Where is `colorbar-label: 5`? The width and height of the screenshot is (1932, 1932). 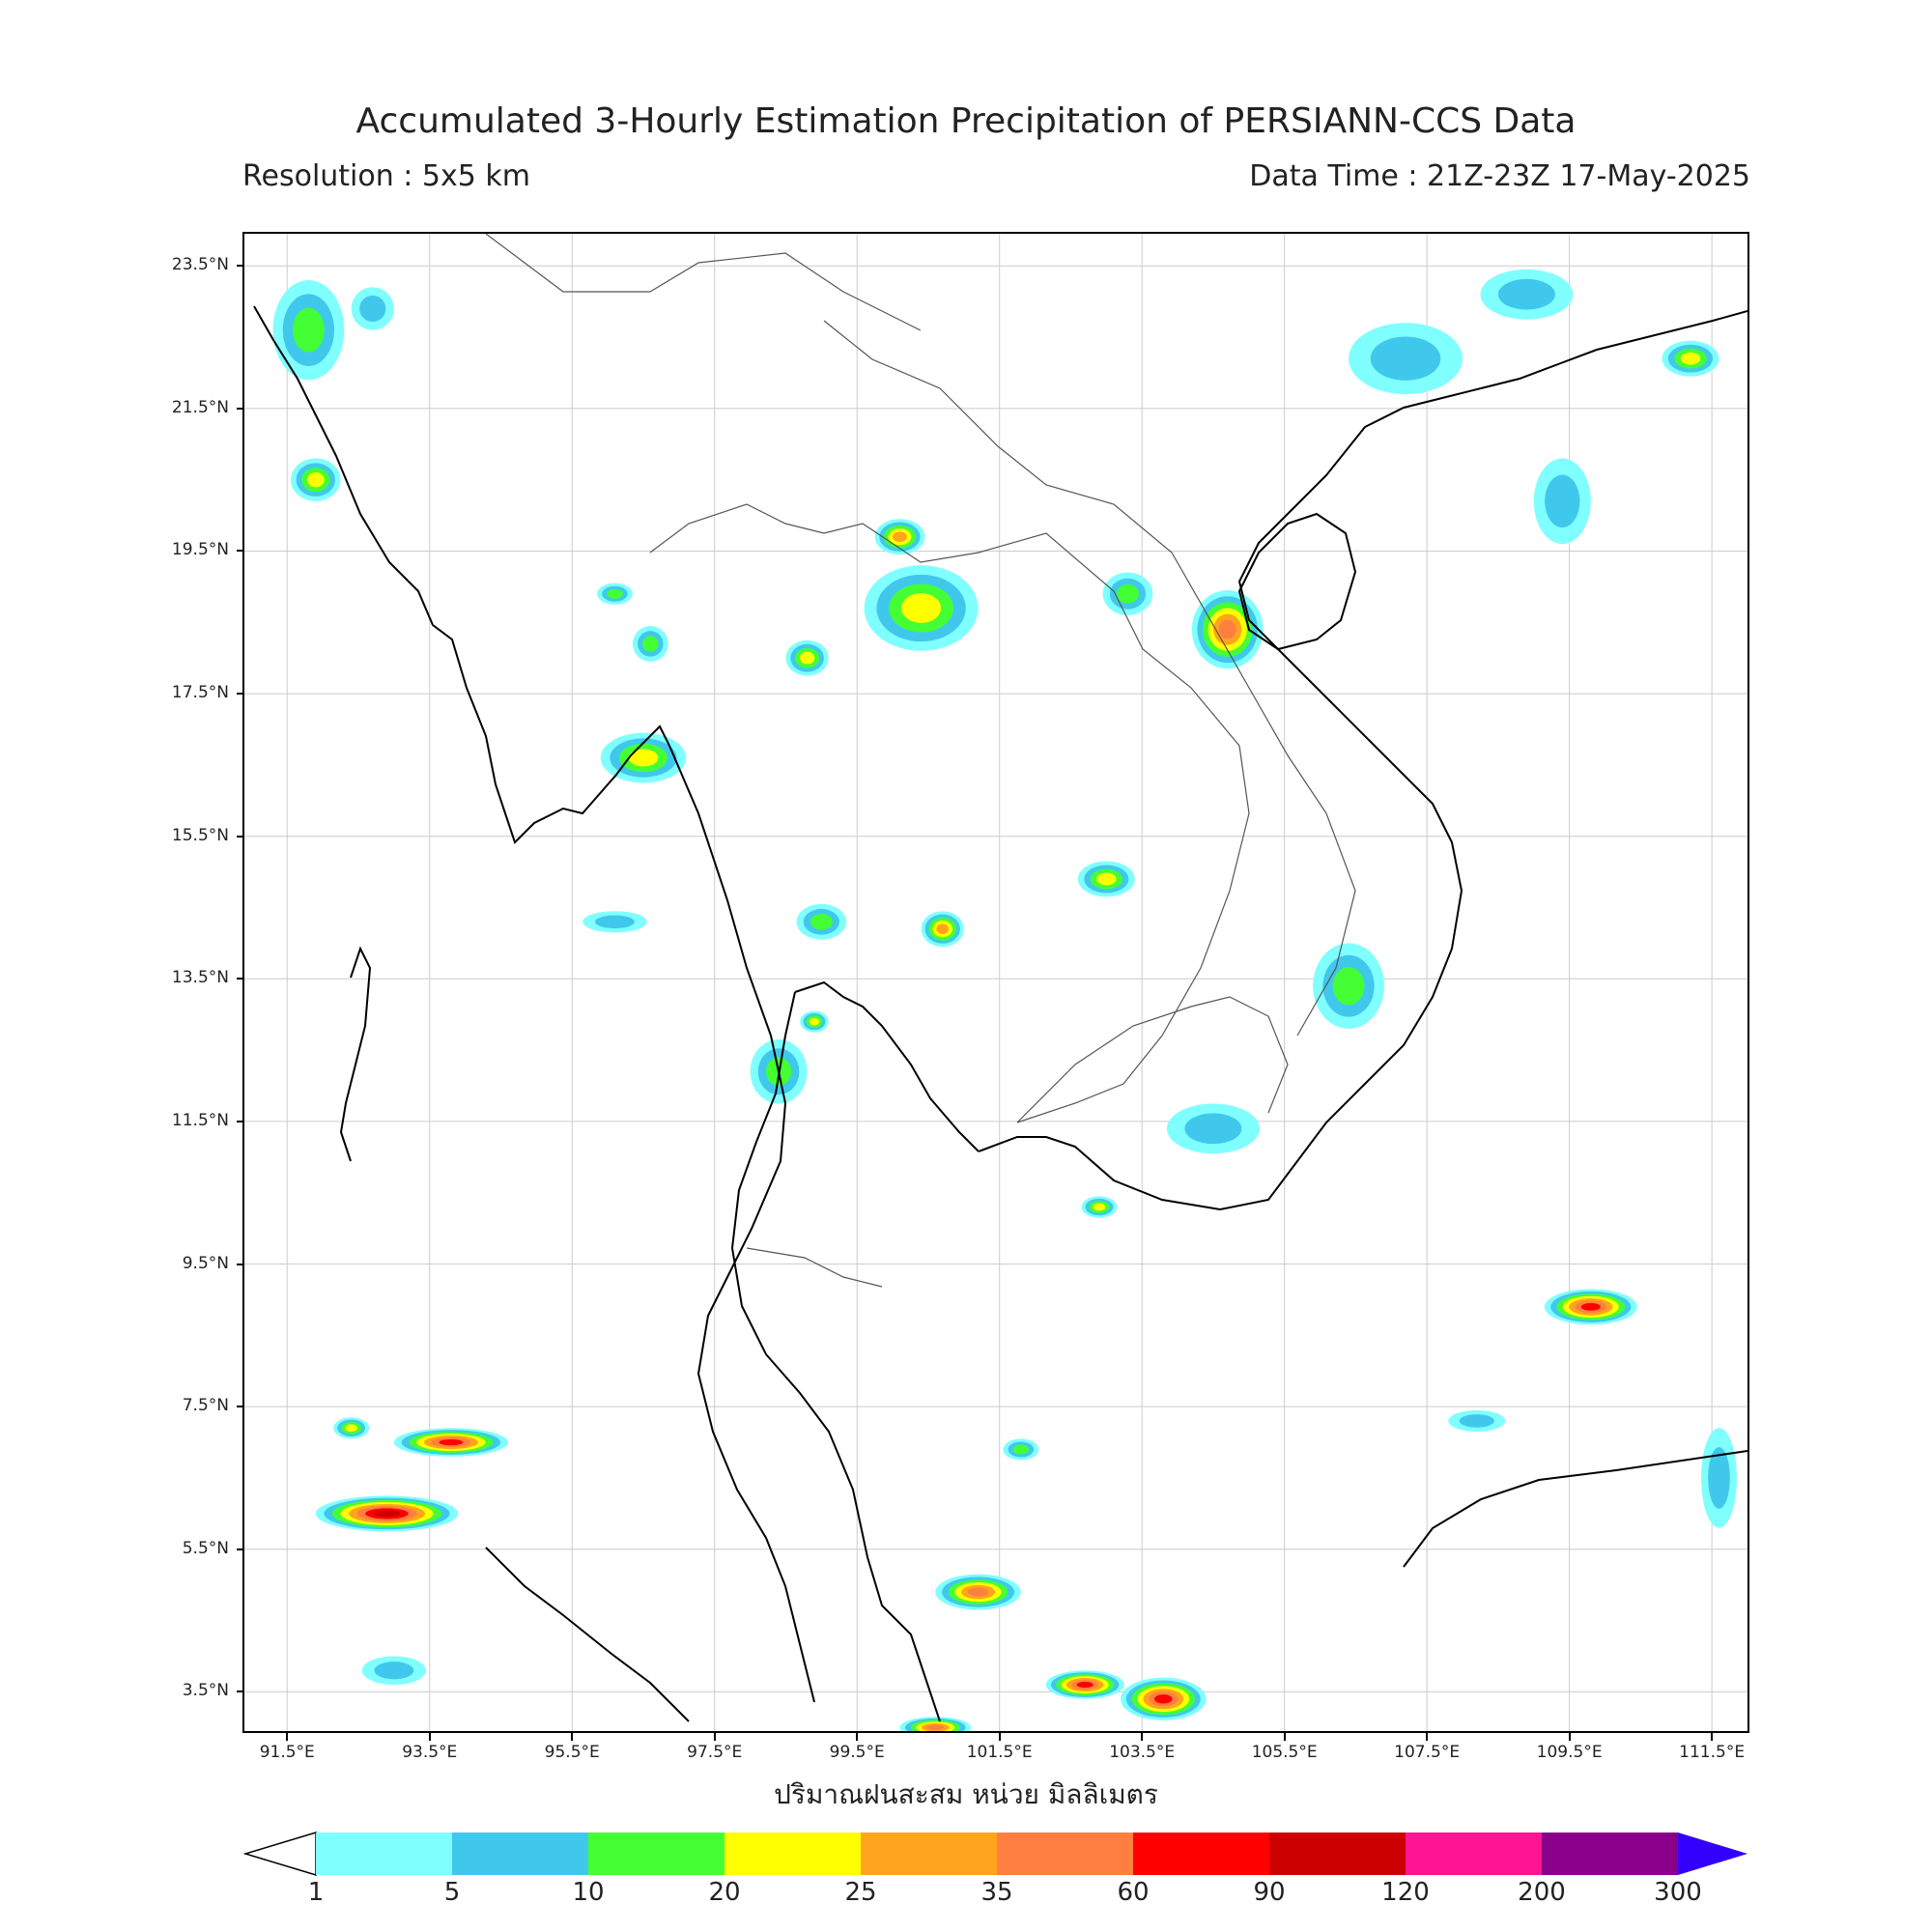 colorbar-label: 5 is located at coordinates (452, 1892).